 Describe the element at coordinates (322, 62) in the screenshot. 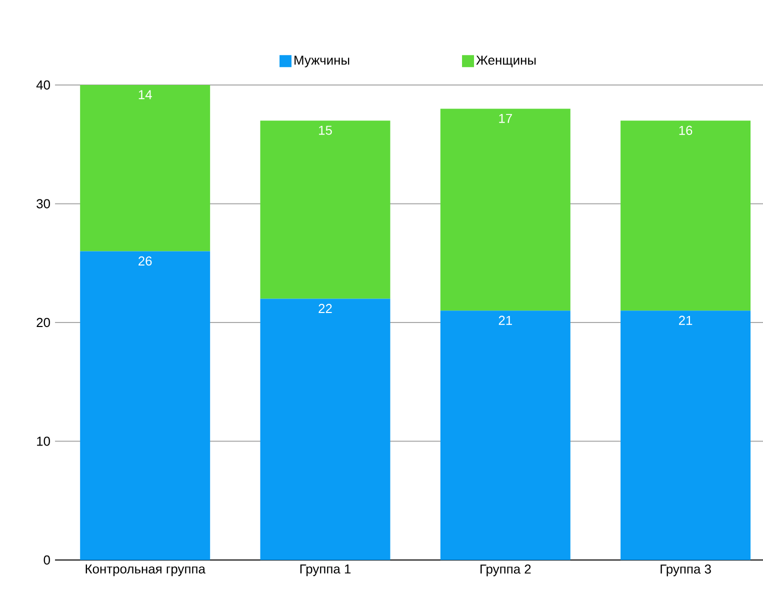

I see `legend-label: Мужчины` at that location.